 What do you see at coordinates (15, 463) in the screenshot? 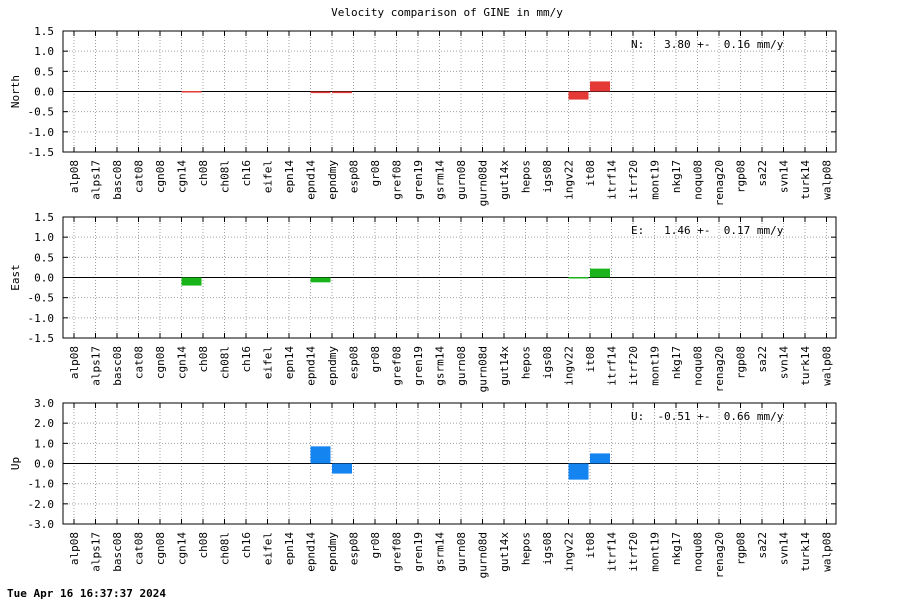
I see `y-axis-label: Up` at bounding box center [15, 463].